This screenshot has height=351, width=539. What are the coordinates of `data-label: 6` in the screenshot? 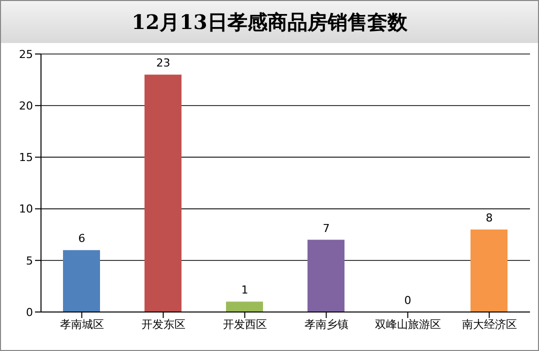 It's located at (82, 239).